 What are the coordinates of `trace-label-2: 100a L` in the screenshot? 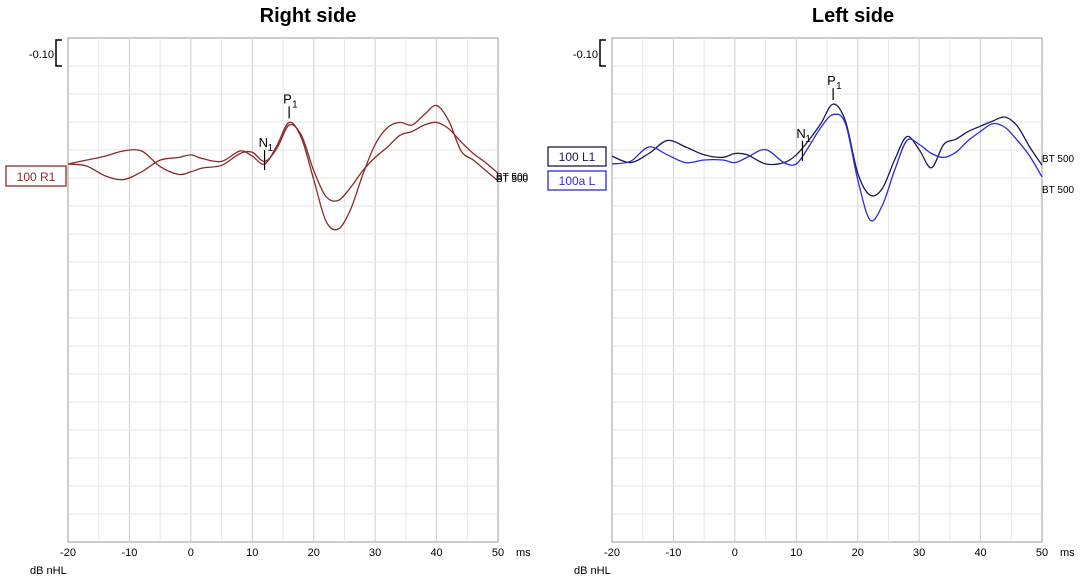 It's located at (577, 181).